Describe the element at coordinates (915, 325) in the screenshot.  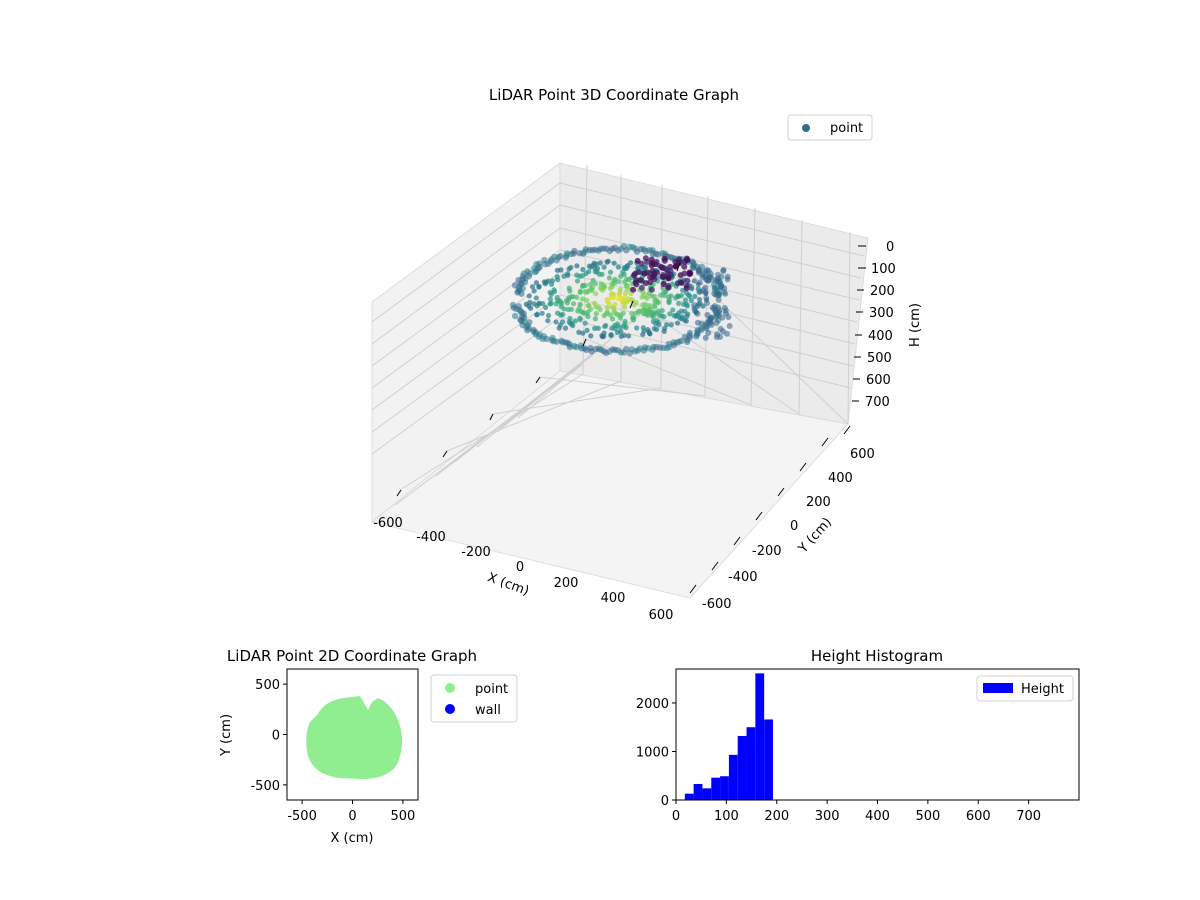
I see `z-axis-label-3d: H (cm)` at that location.